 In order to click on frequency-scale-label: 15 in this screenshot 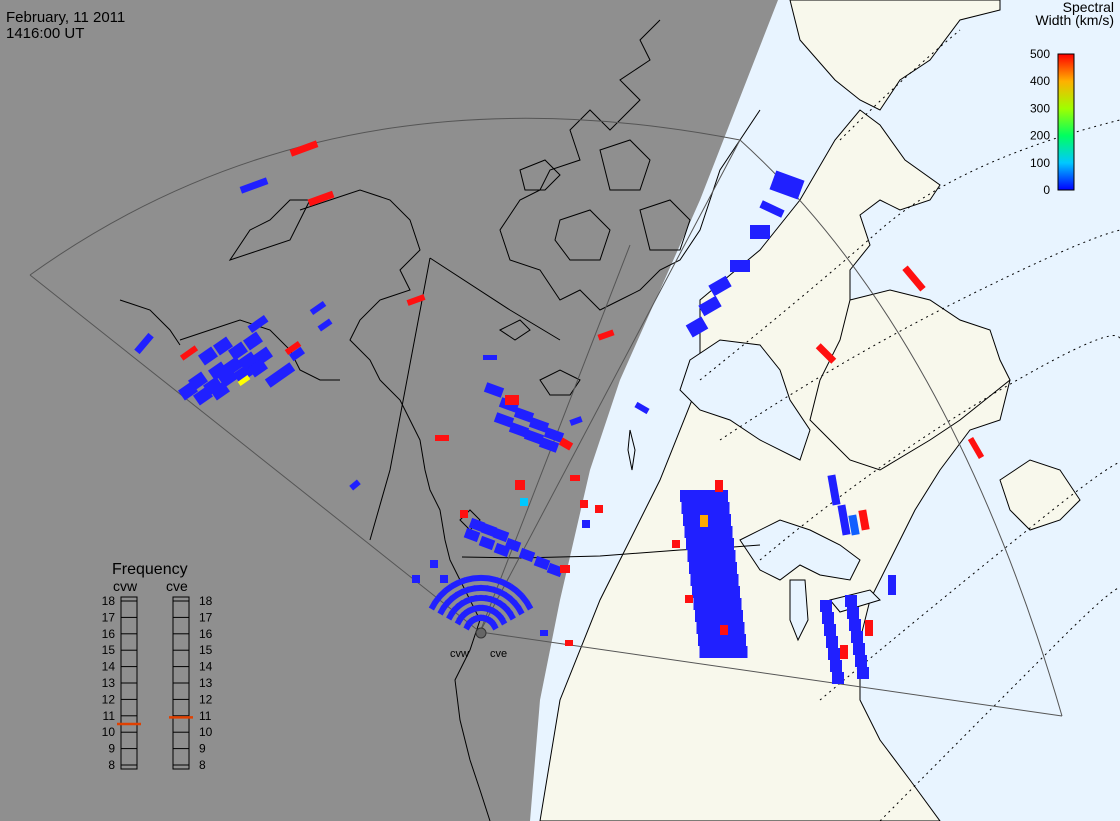, I will do `click(109, 650)`.